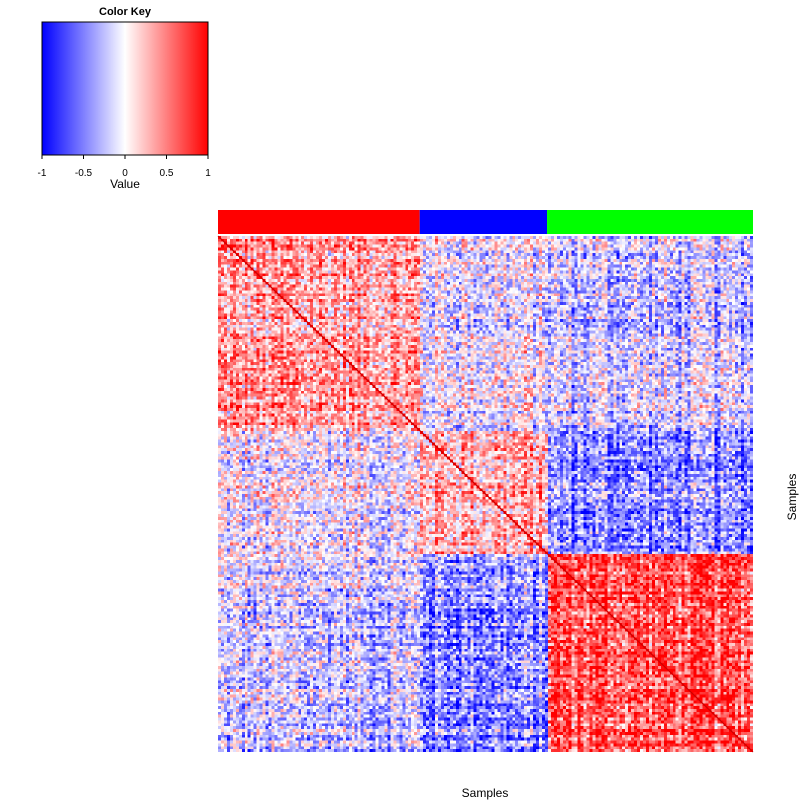 This screenshot has height=800, width=800. Describe the element at coordinates (792, 497) in the screenshot. I see `y-axis-label: Samples` at that location.